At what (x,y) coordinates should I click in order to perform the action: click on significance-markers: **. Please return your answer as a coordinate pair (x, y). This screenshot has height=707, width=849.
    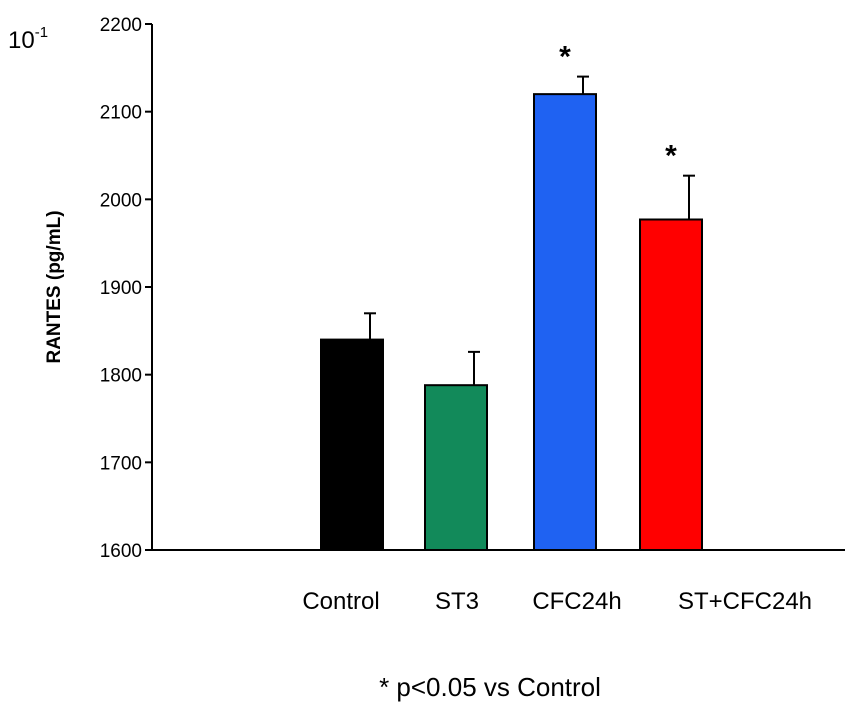
    Looking at the image, I should click on (618, 107).